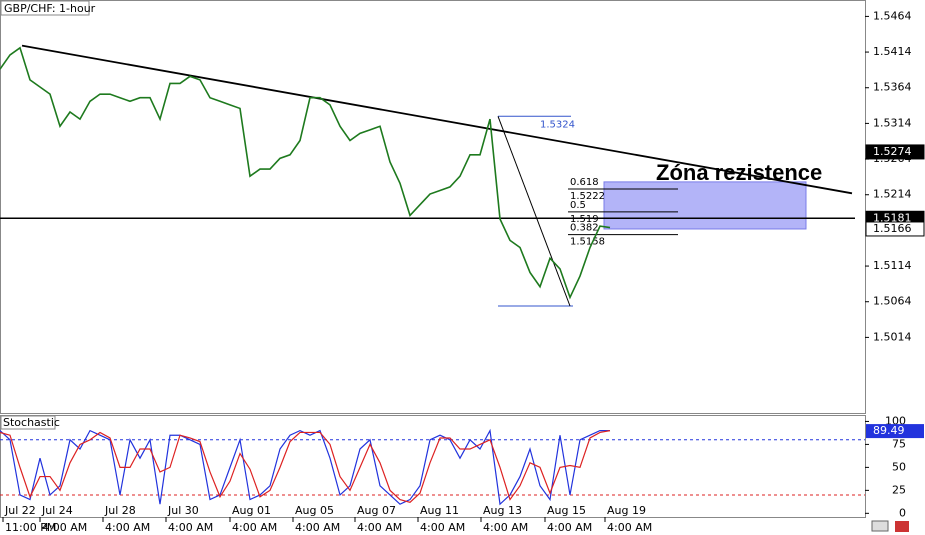 The height and width of the screenshot is (535, 925). What do you see at coordinates (902, 512) in the screenshot?
I see `y-tick-label: 0` at bounding box center [902, 512].